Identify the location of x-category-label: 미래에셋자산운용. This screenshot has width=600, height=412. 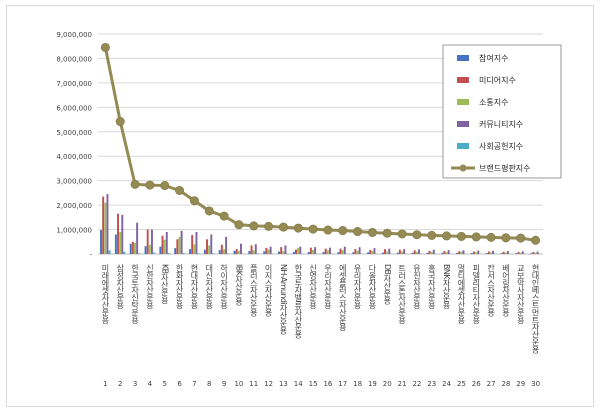
(105, 294).